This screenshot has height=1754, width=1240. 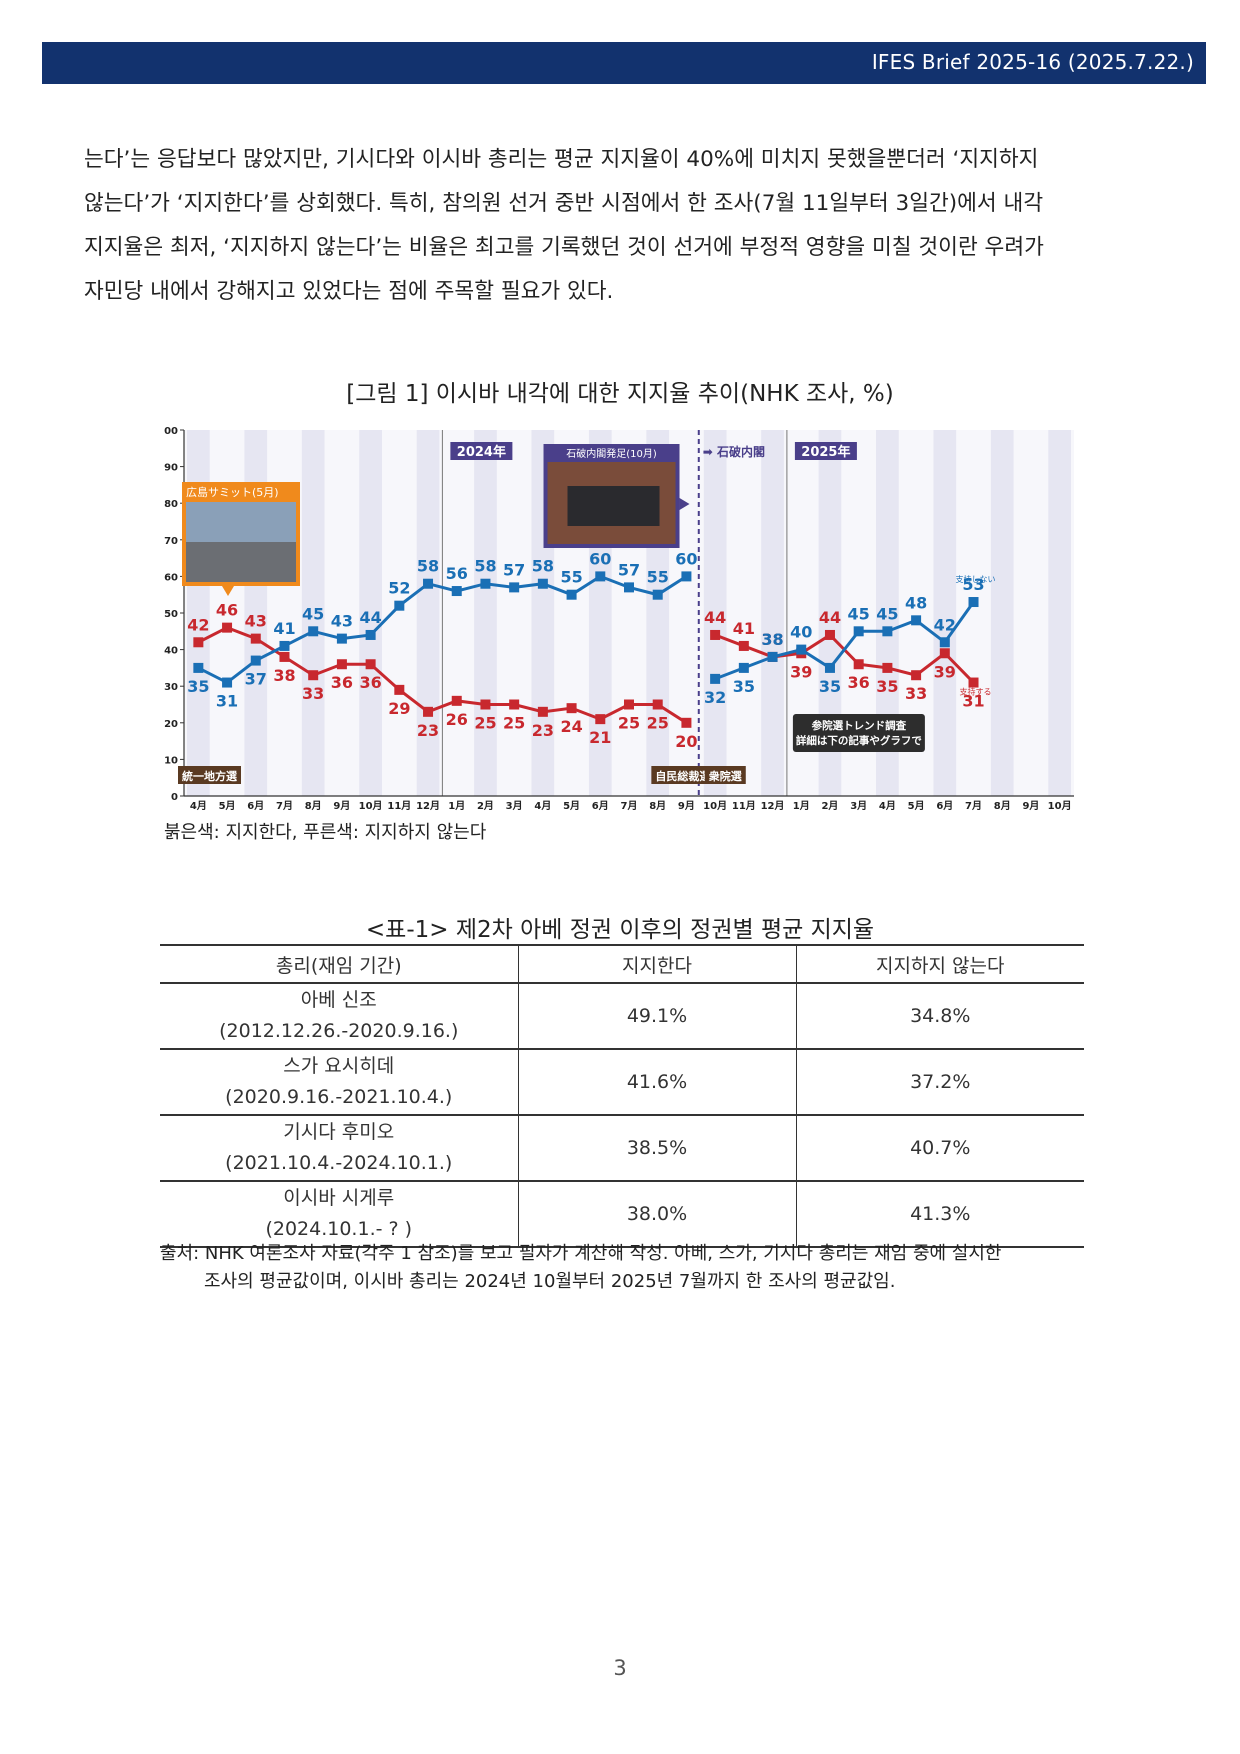 What do you see at coordinates (945, 671) in the screenshot?
I see `data-label: 39` at bounding box center [945, 671].